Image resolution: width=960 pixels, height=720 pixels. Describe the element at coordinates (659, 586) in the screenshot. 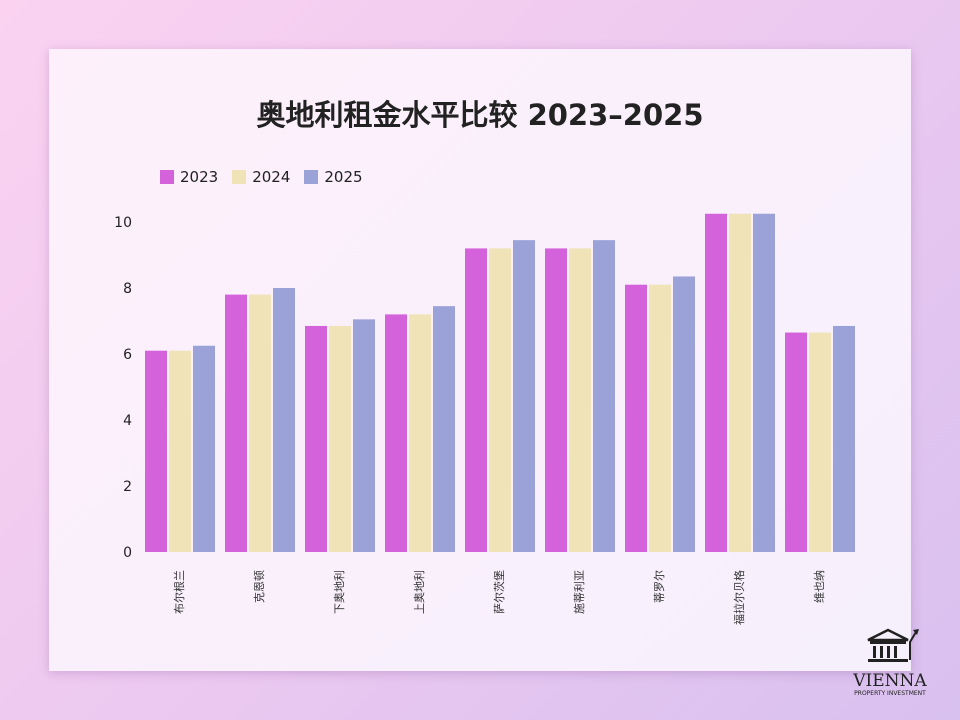

I see `x-tick-label: 蒂罗尔` at that location.